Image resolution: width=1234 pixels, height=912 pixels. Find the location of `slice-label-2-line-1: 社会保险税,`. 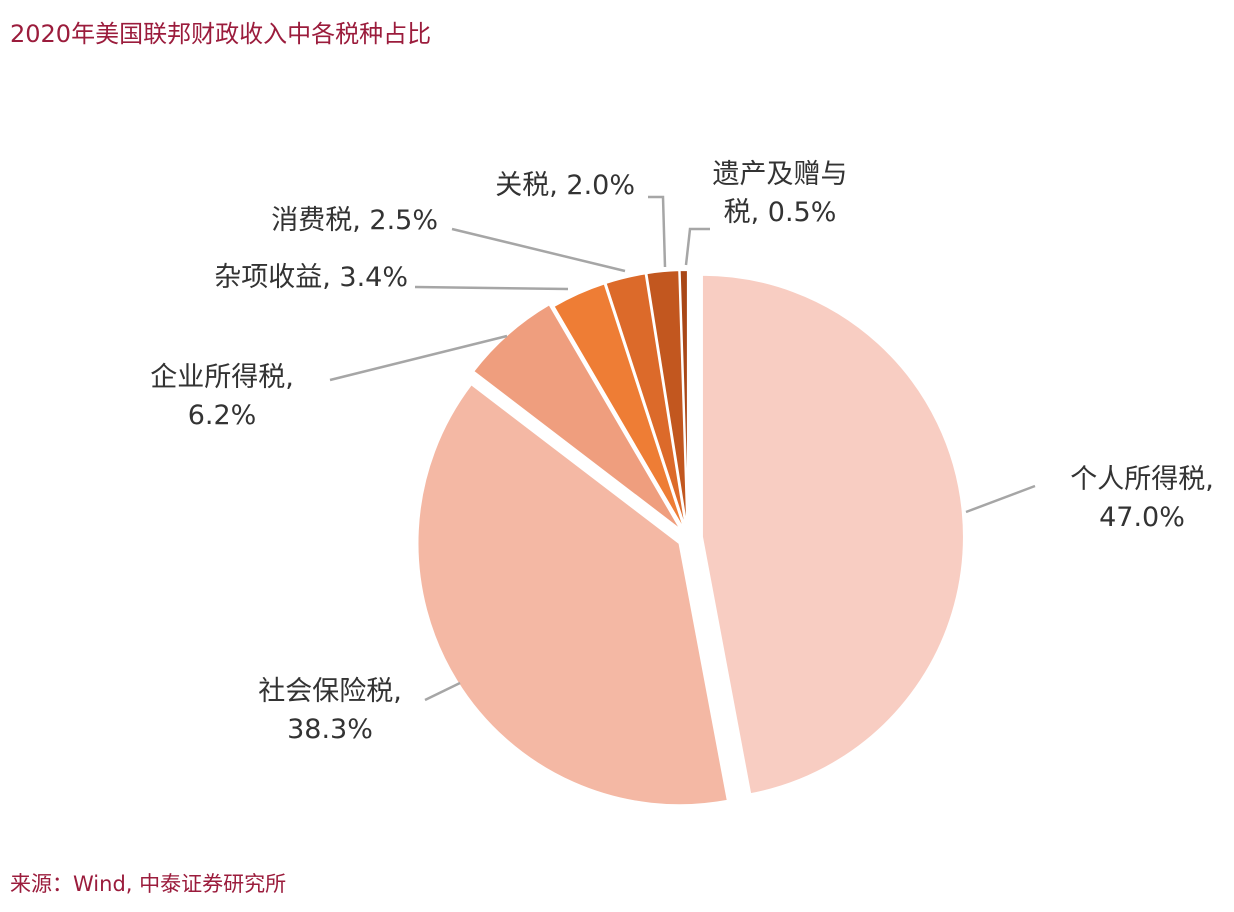

slice-label-2-line-1: 社会保险税, is located at coordinates (330, 691).